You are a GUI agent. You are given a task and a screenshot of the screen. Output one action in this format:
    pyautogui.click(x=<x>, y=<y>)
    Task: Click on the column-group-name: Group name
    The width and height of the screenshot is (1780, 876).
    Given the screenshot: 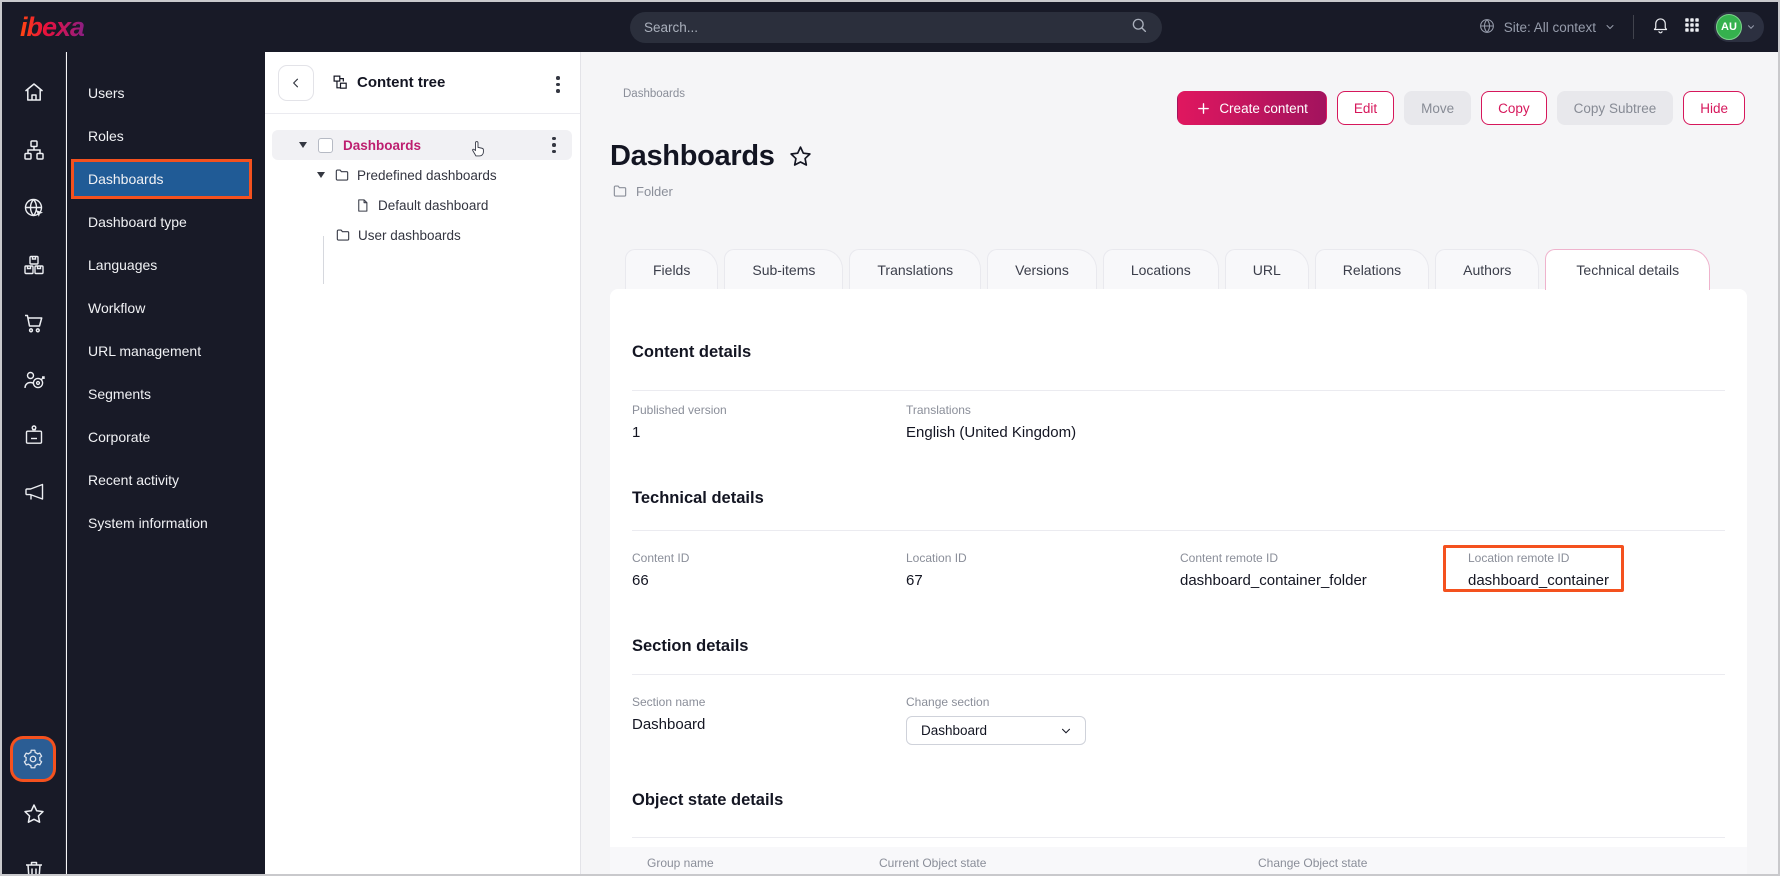 What is the action you would take?
    pyautogui.click(x=680, y=863)
    